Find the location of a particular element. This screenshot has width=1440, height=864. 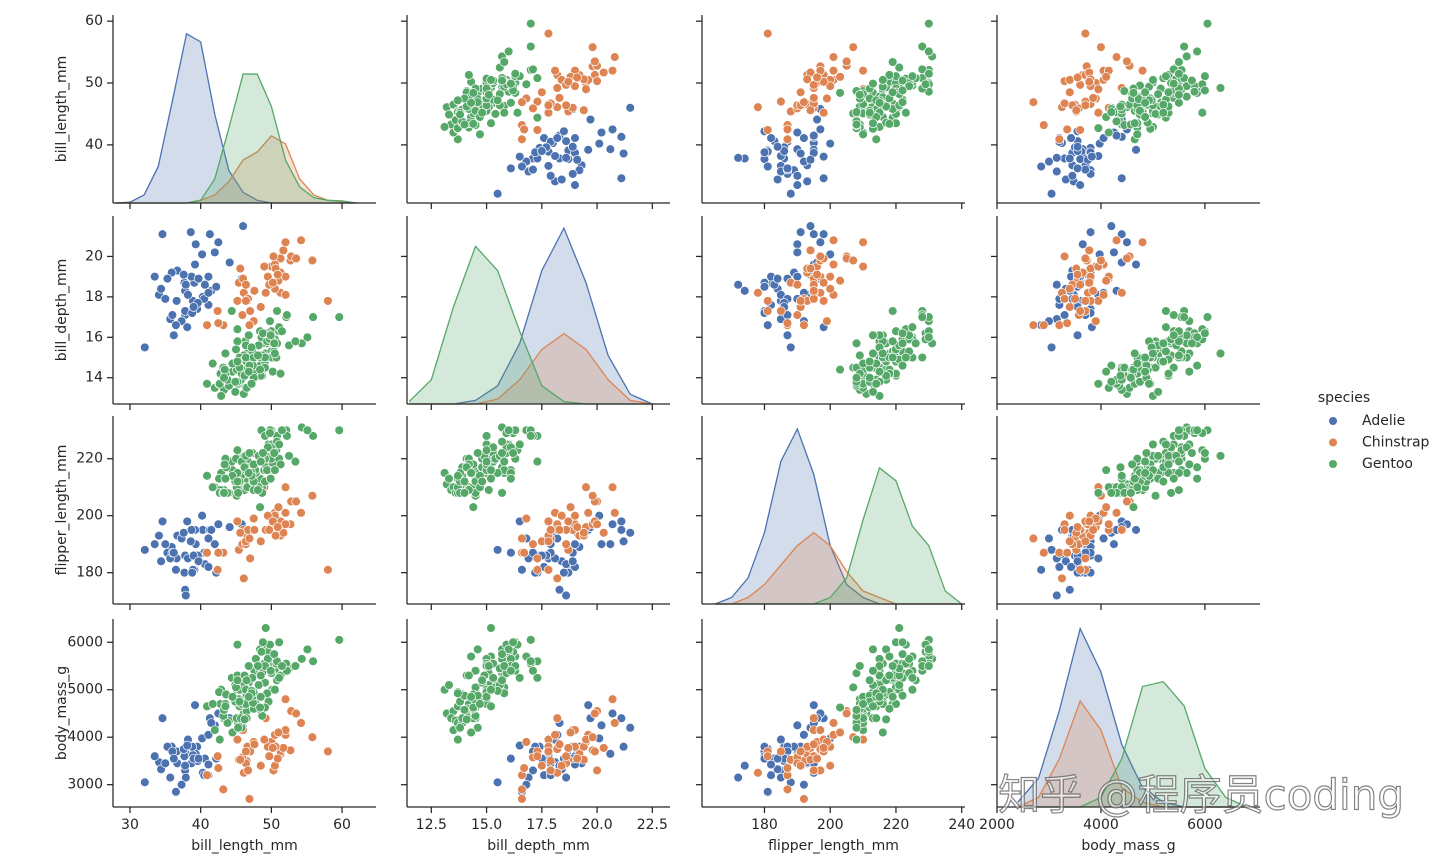

y-tick-label: 200 is located at coordinates (89, 516).